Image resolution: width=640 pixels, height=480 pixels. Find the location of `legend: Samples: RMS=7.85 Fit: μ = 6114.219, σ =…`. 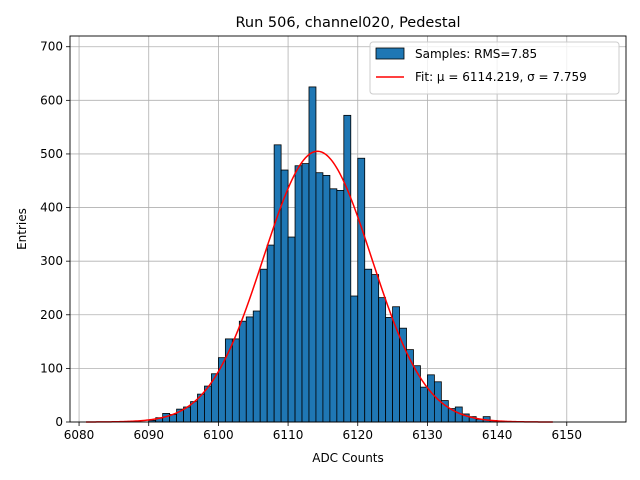

legend: Samples: RMS=7.85 Fit: μ = 6114.219, σ =… is located at coordinates (494, 68).